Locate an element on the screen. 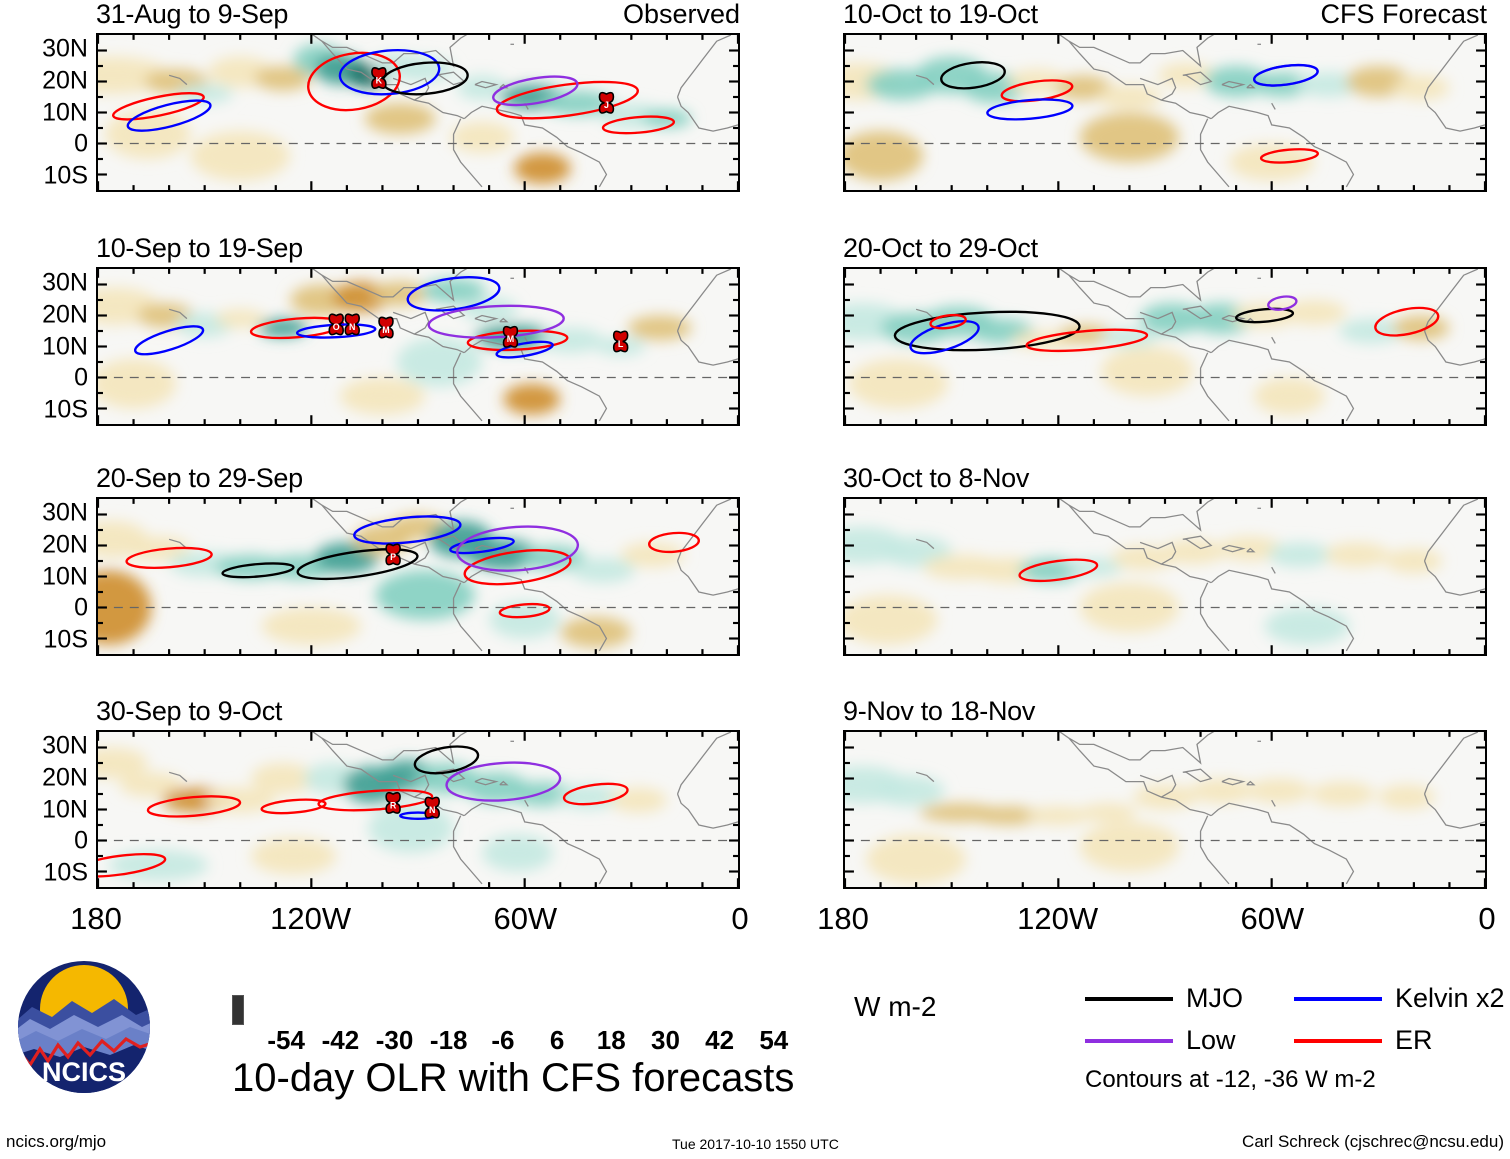 The height and width of the screenshot is (1159, 1510). map-panel-p1: 31-Aug to 9-Sep Observed 30N 20N 10N 0 10S K J is located at coordinates (391, 96).